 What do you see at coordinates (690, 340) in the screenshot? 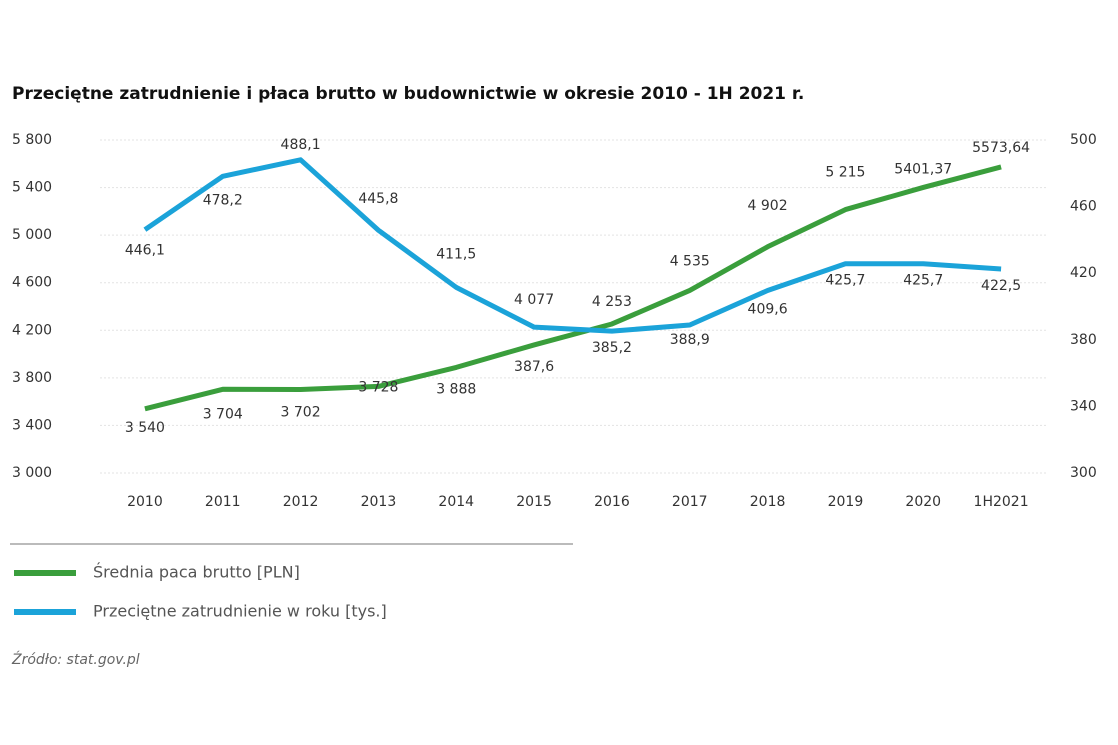
I see `data-label: 388,9` at bounding box center [690, 340].